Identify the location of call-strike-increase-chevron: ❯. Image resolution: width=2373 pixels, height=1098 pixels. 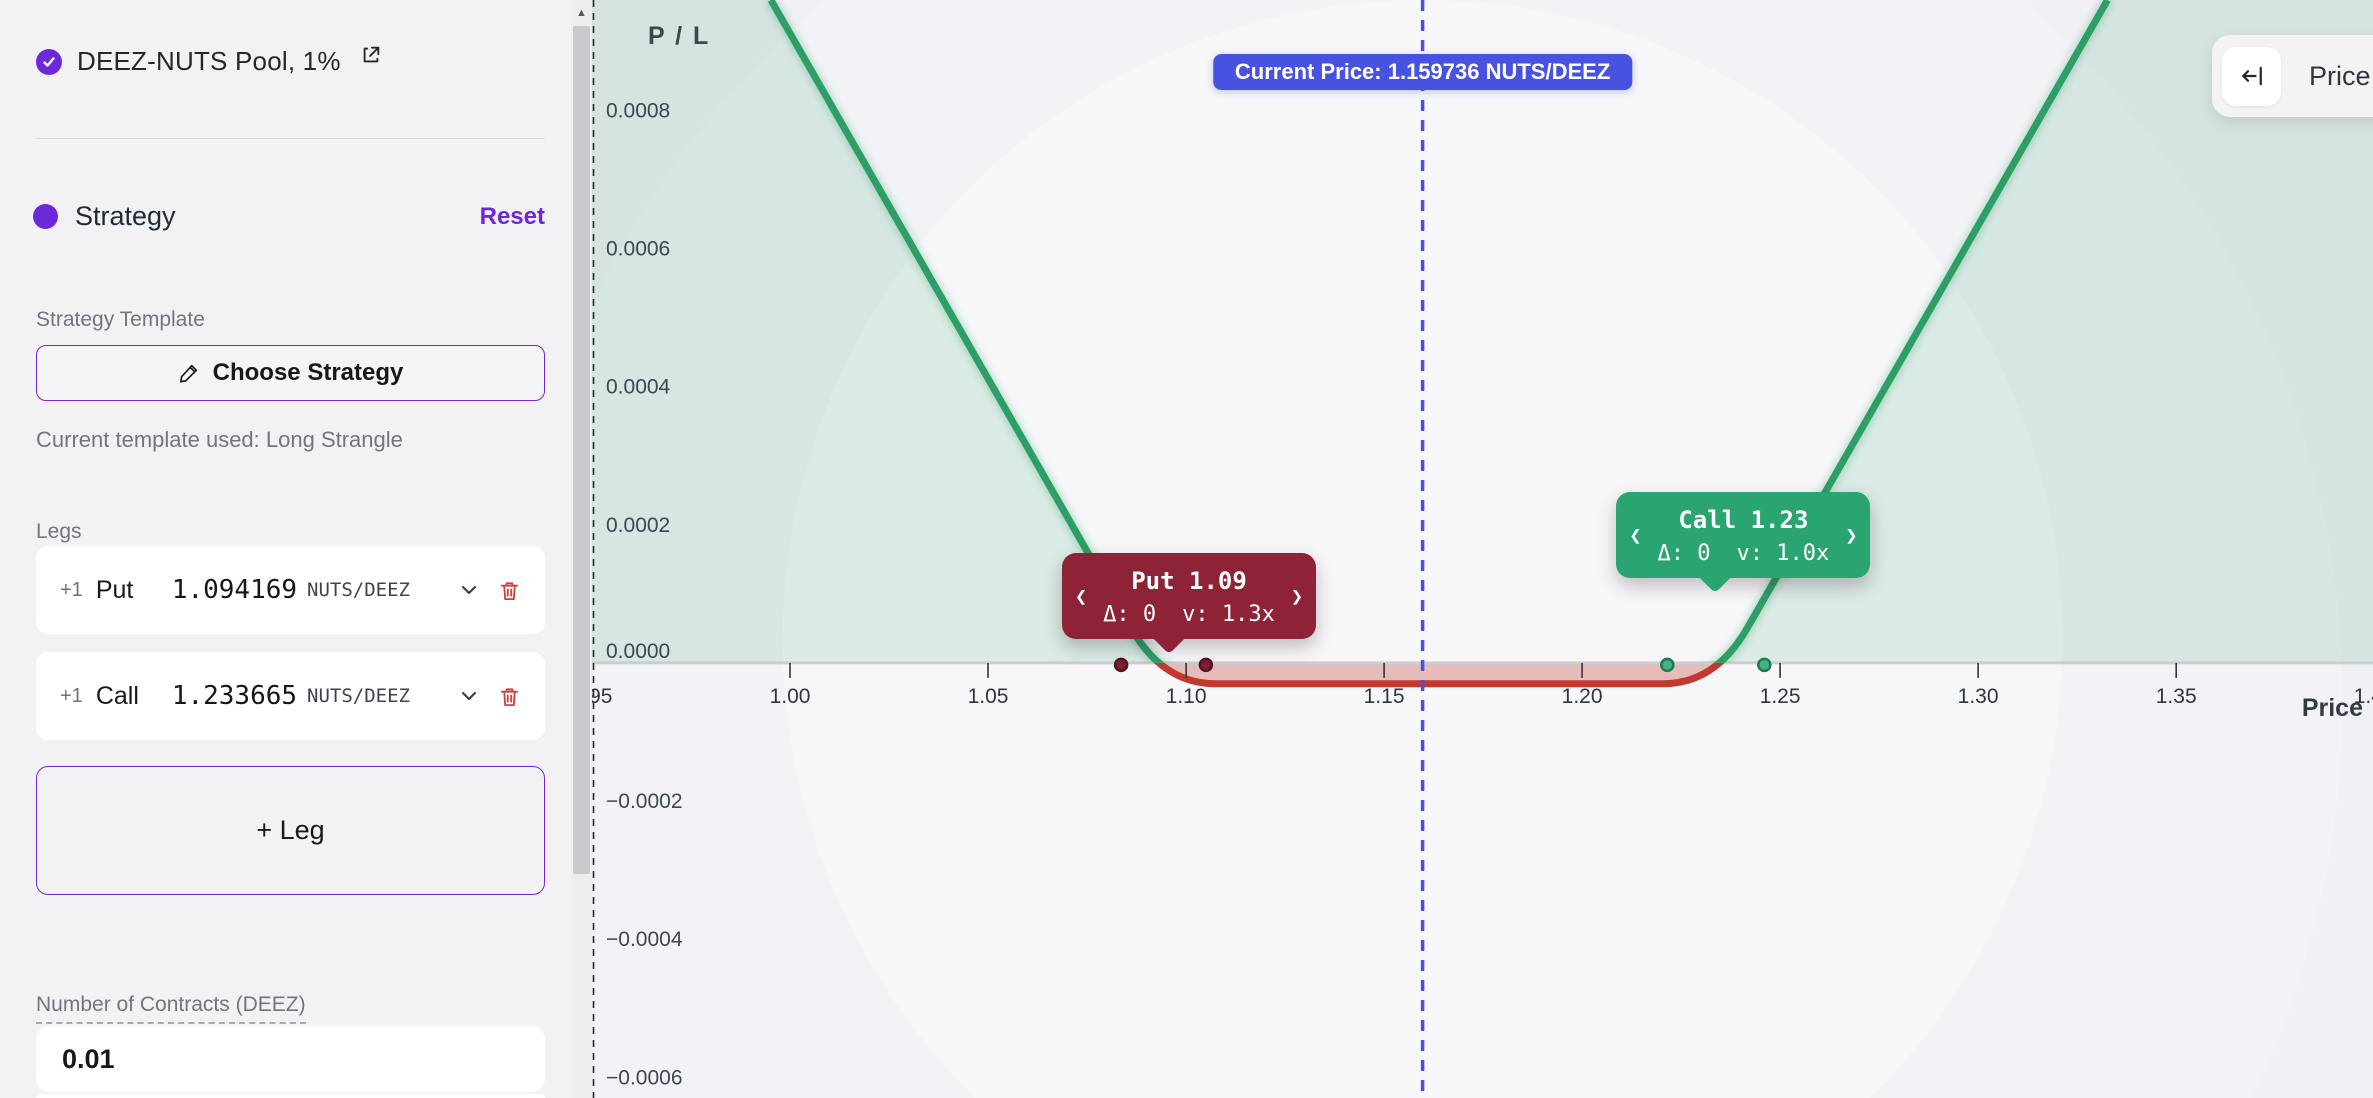
(1851, 535).